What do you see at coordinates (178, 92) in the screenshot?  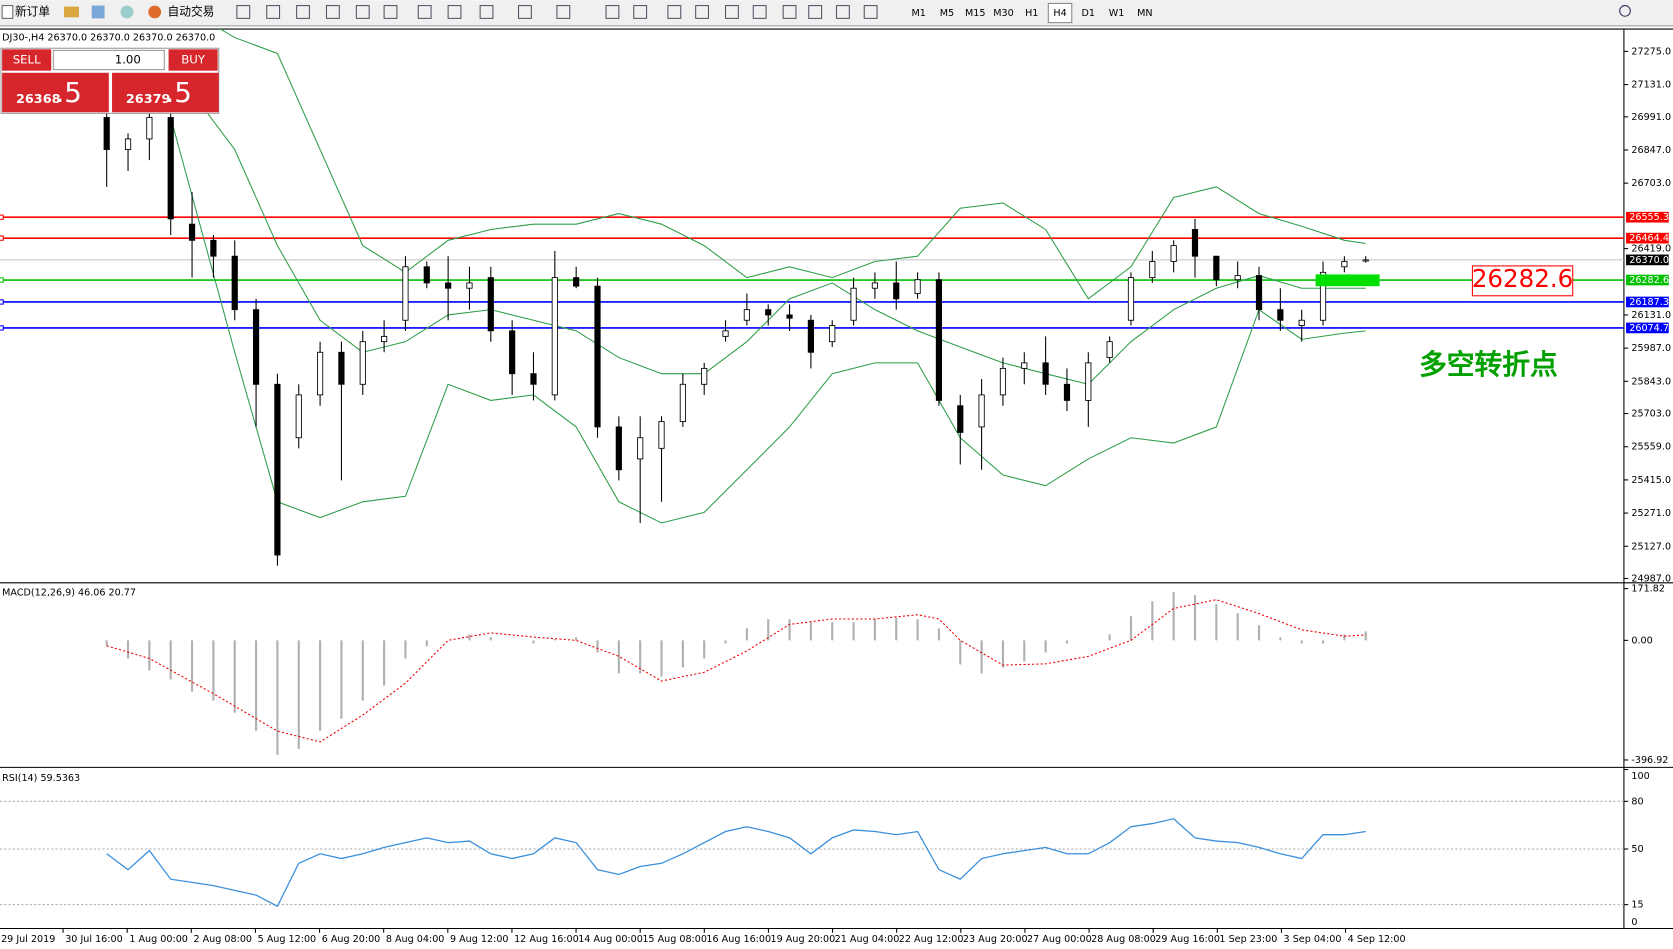 I see `buy-price-fraction: .5` at bounding box center [178, 92].